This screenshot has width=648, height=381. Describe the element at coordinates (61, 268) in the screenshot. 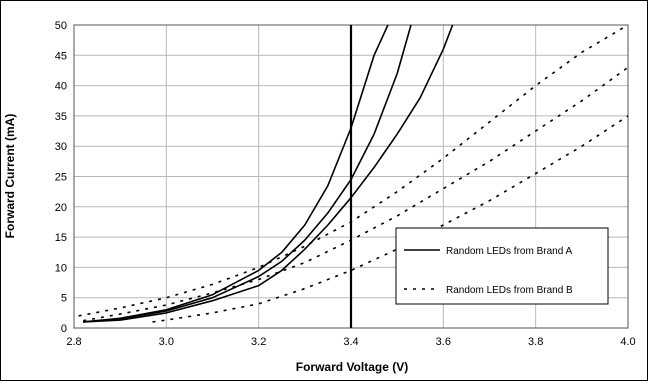

I see `y-tick-label: 10` at that location.